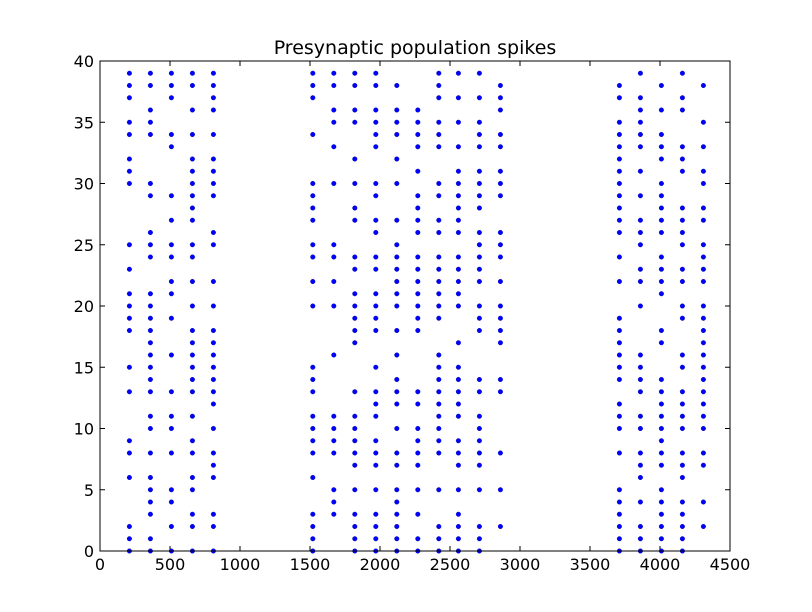 This screenshot has width=812, height=612. What do you see at coordinates (170, 564) in the screenshot?
I see `x-tick-label: 500` at bounding box center [170, 564].